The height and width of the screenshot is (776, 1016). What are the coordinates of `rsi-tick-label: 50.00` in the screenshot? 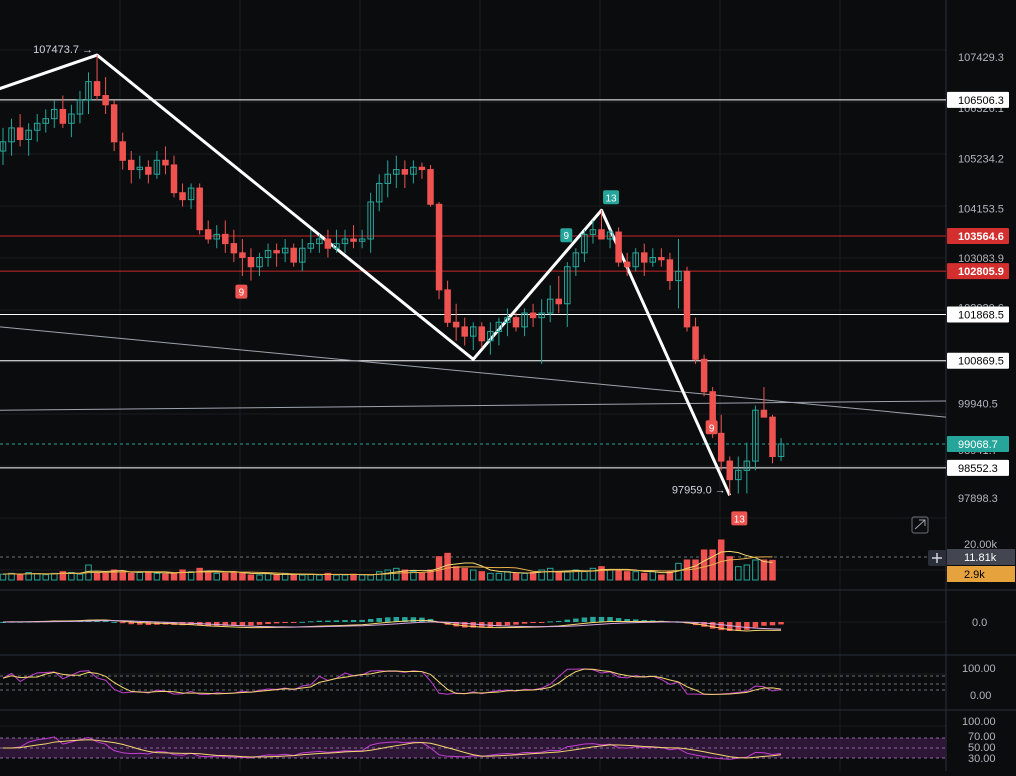 It's located at (982, 748).